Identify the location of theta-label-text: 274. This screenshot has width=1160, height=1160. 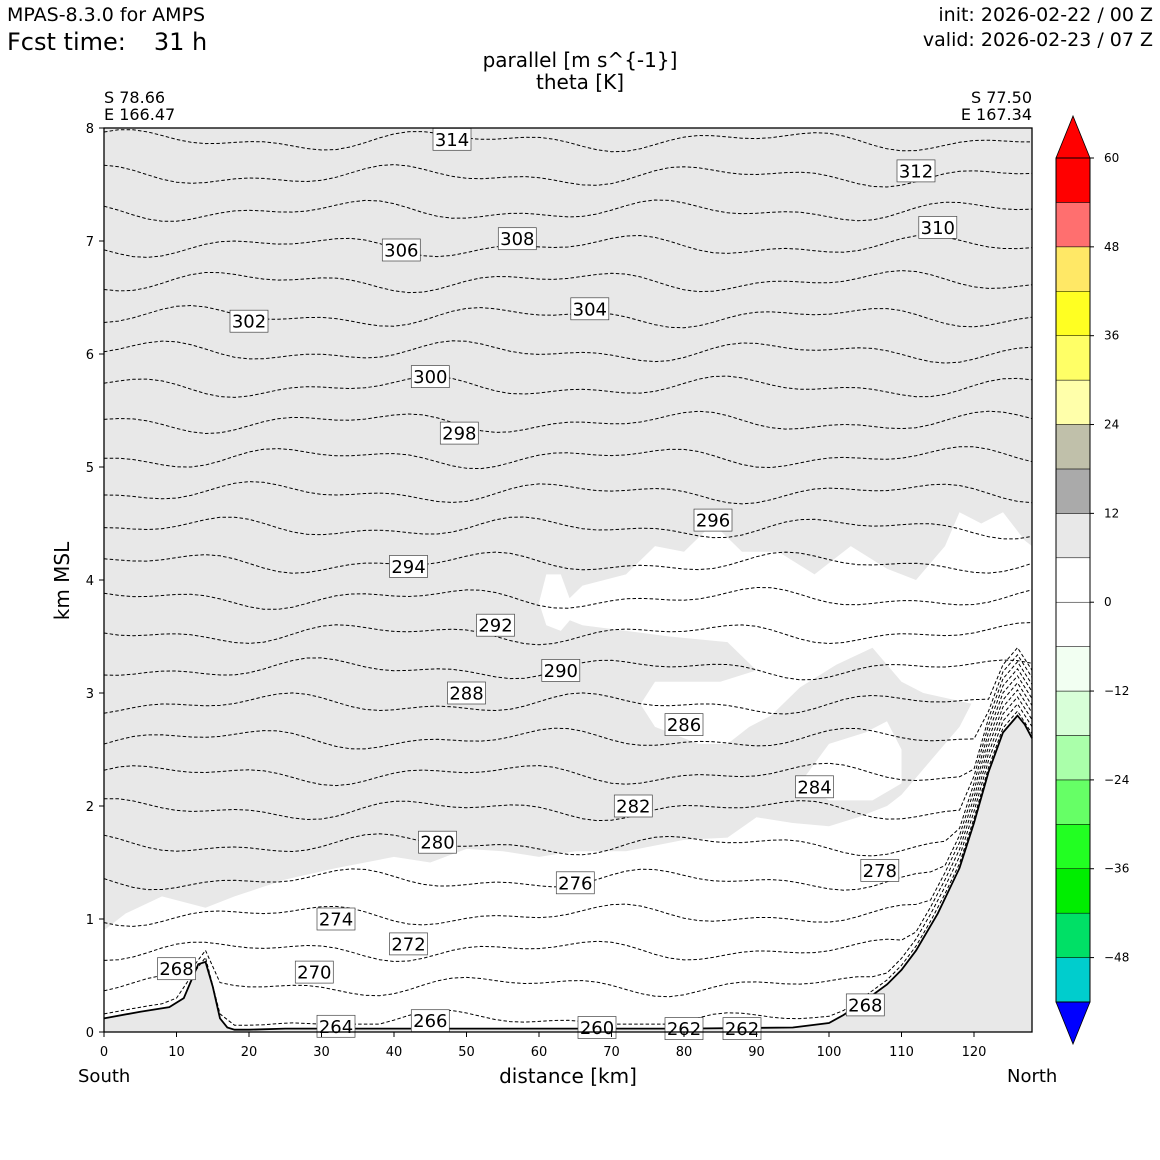
(336, 920).